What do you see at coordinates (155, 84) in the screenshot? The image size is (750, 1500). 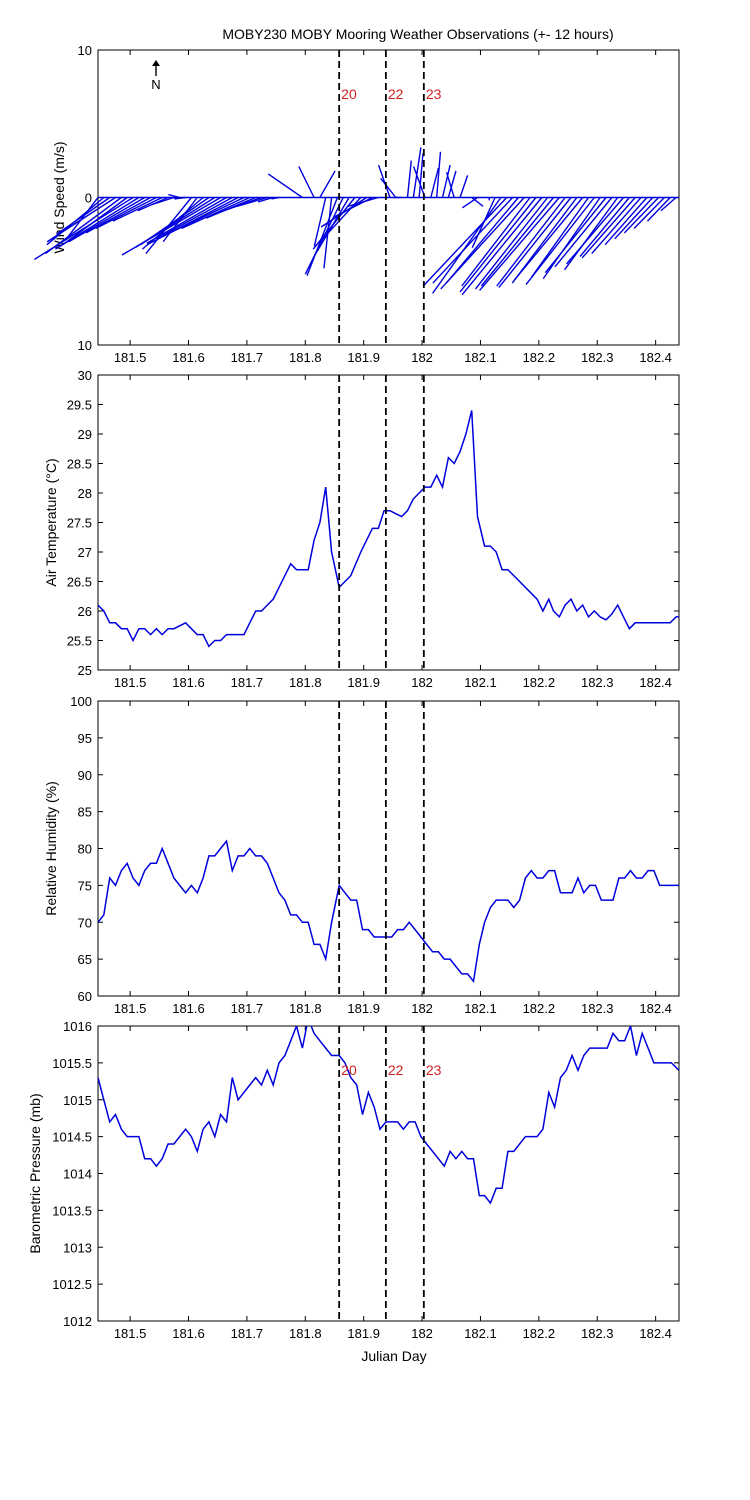 I see `north-label: N` at bounding box center [155, 84].